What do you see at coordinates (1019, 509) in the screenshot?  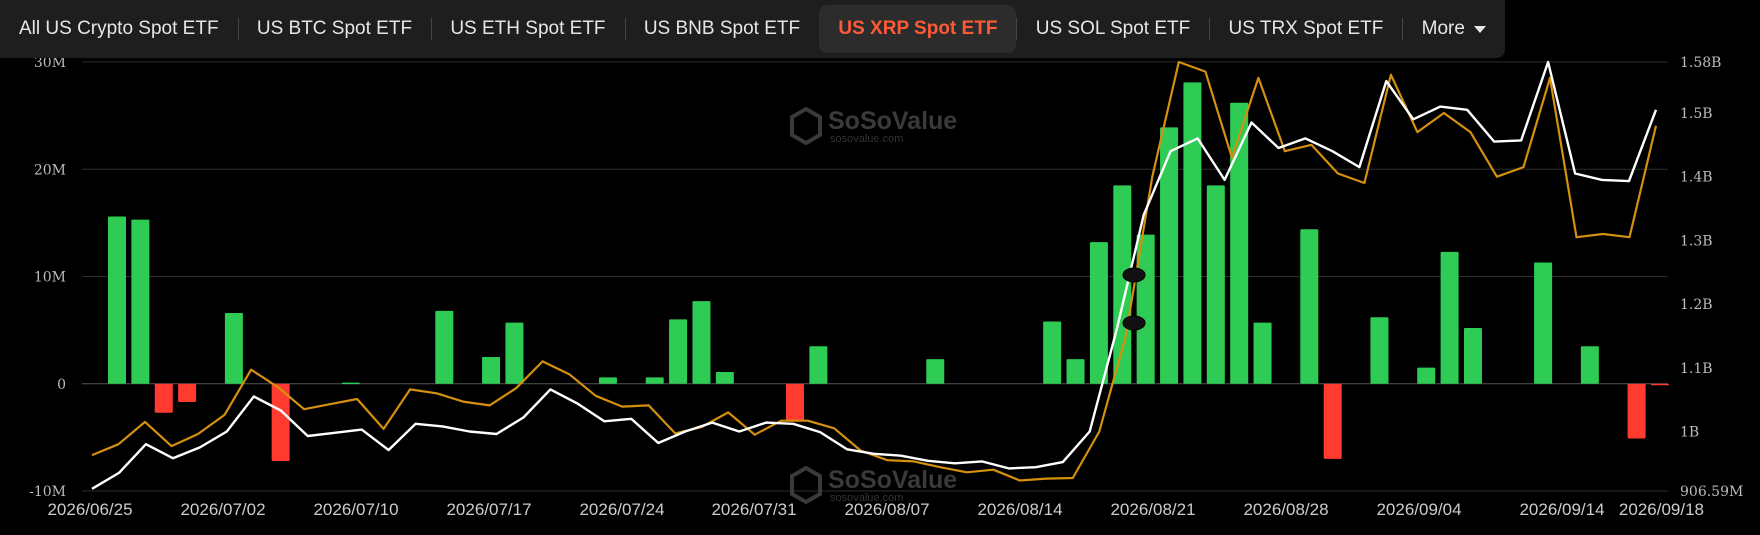 I see `x-tick-label: 2026/08/14` at bounding box center [1019, 509].